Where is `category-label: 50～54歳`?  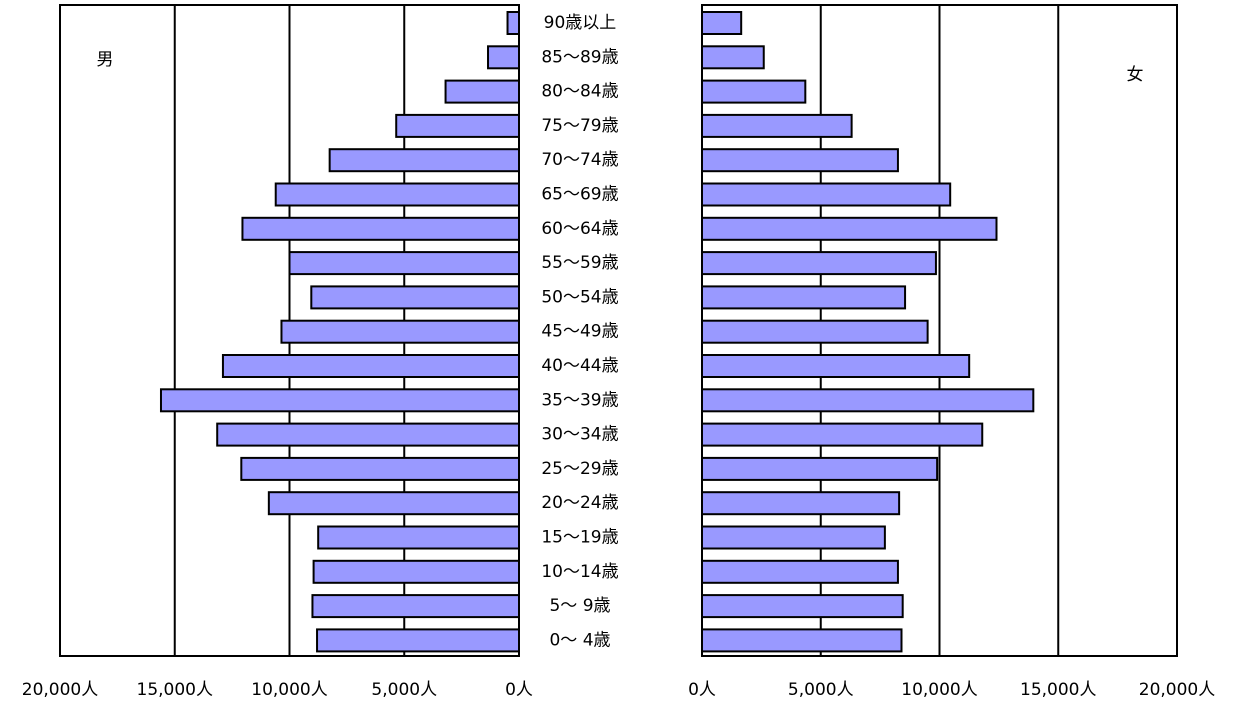
category-label: 50～54歳 is located at coordinates (579, 297).